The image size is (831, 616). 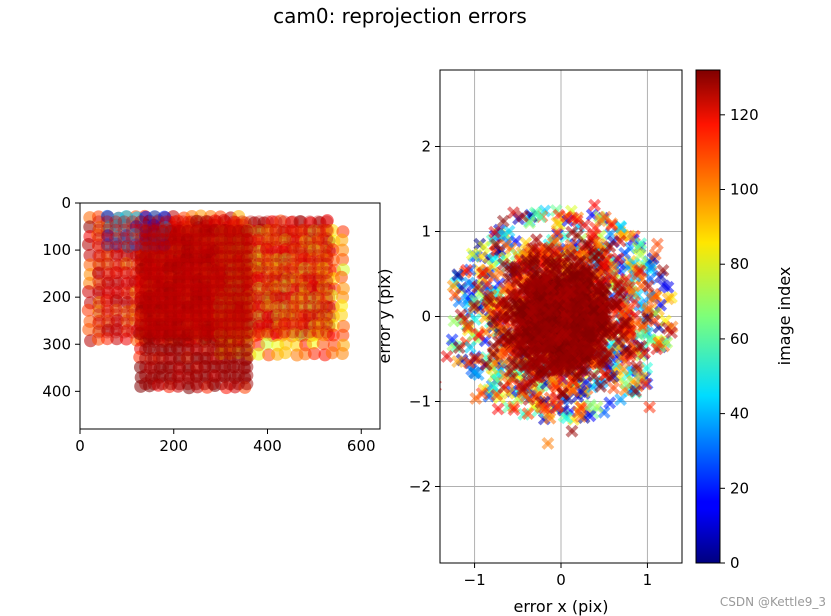 I want to click on left-x-tick-label: 0, so click(x=80, y=446).